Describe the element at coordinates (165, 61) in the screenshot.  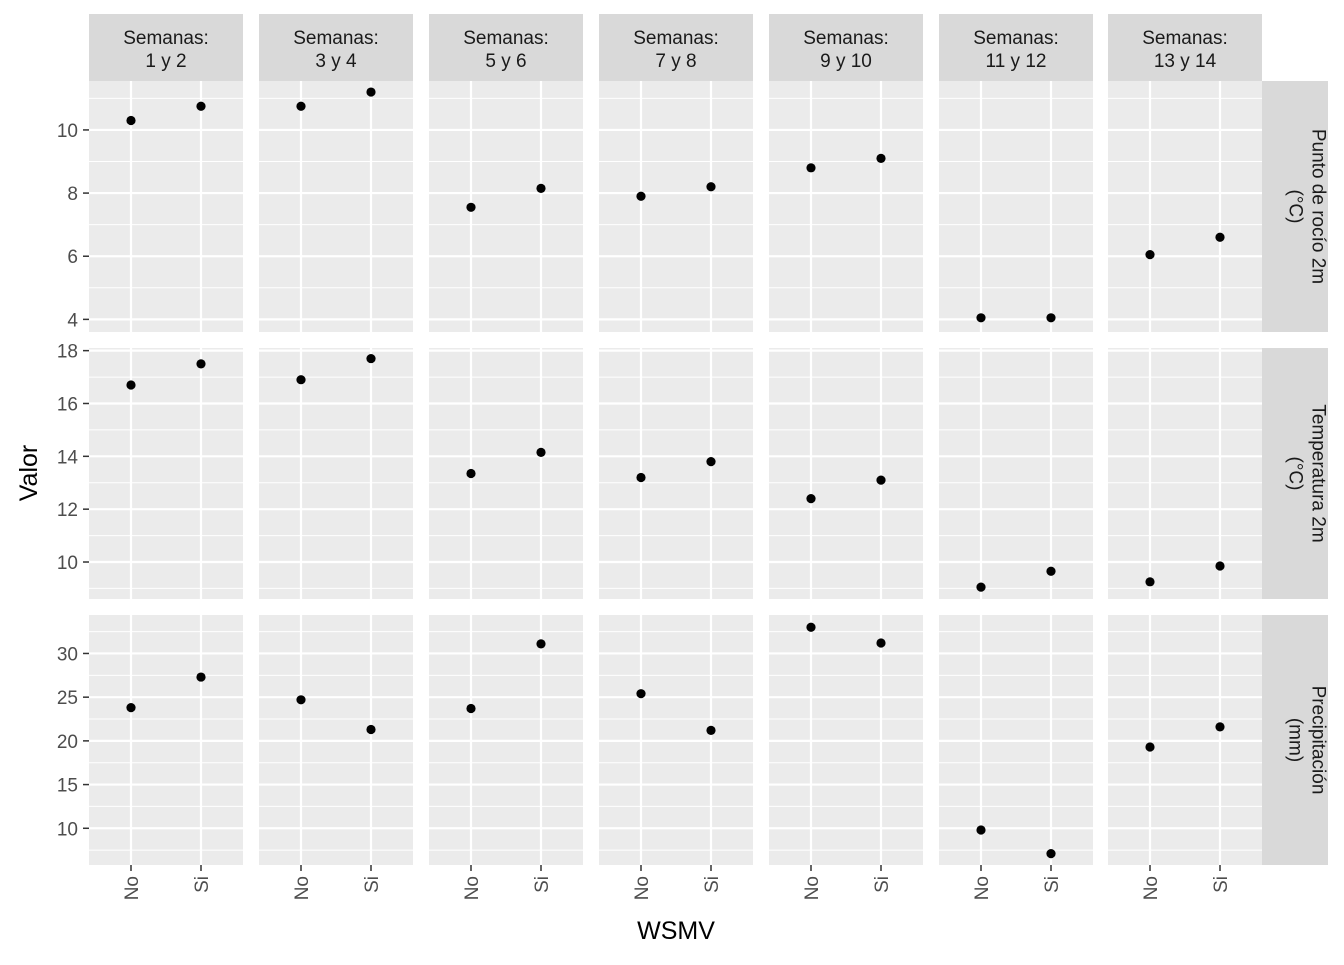
I see `column-strip-label: 1 y 2` at that location.